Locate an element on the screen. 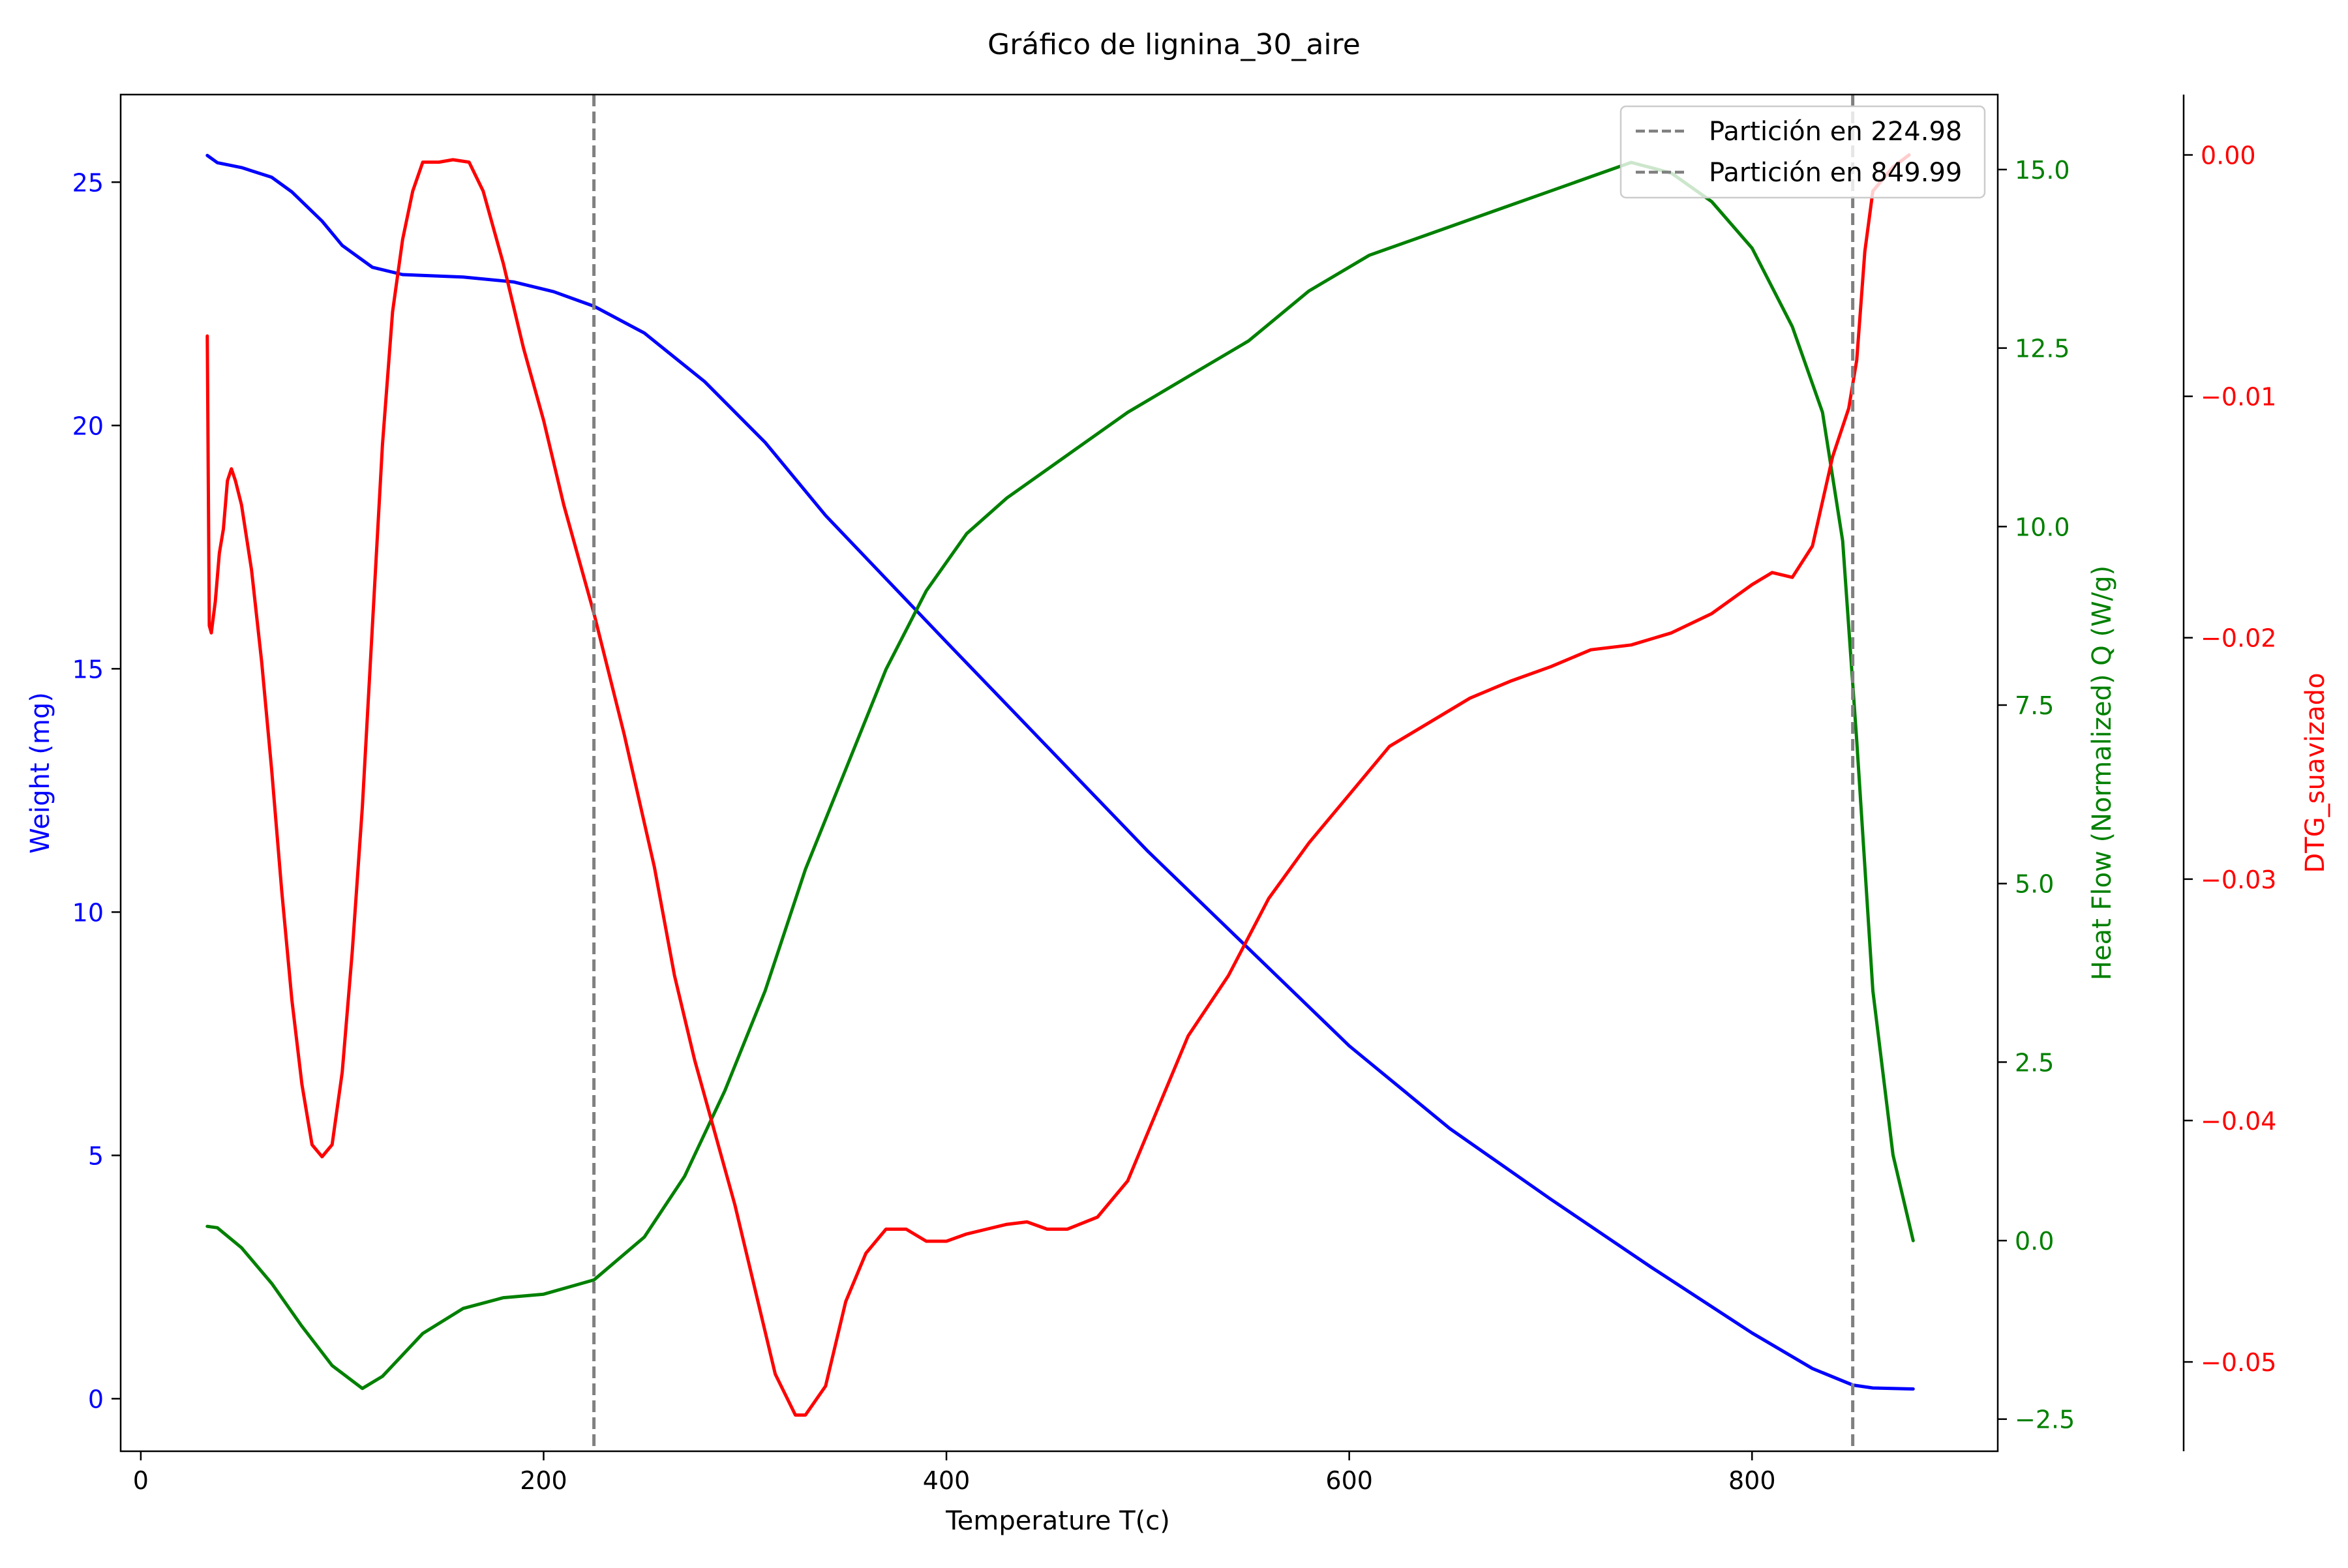 This screenshot has height=1568, width=2348. chart-title: Gráfico de lignina_30_aire is located at coordinates (1174, 44).